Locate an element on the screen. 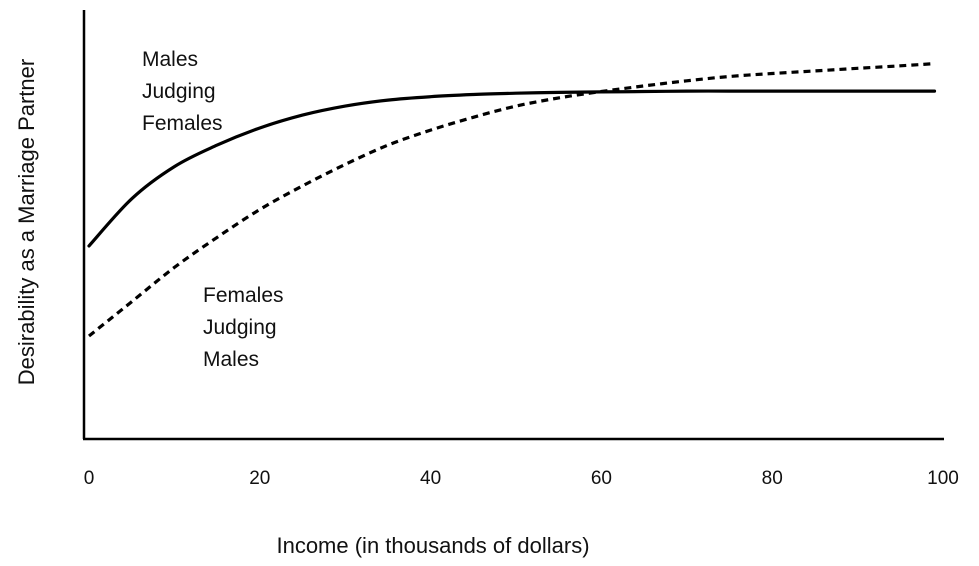  x-tick-labels: 0 20 40 60 80 100 is located at coordinates (521, 478).